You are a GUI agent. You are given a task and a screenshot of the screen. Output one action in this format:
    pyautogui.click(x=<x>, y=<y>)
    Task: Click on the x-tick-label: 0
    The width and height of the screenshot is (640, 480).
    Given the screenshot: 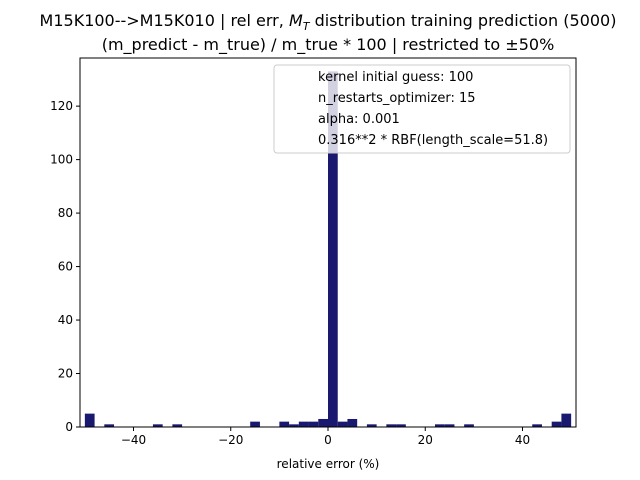 What is the action you would take?
    pyautogui.click(x=328, y=440)
    